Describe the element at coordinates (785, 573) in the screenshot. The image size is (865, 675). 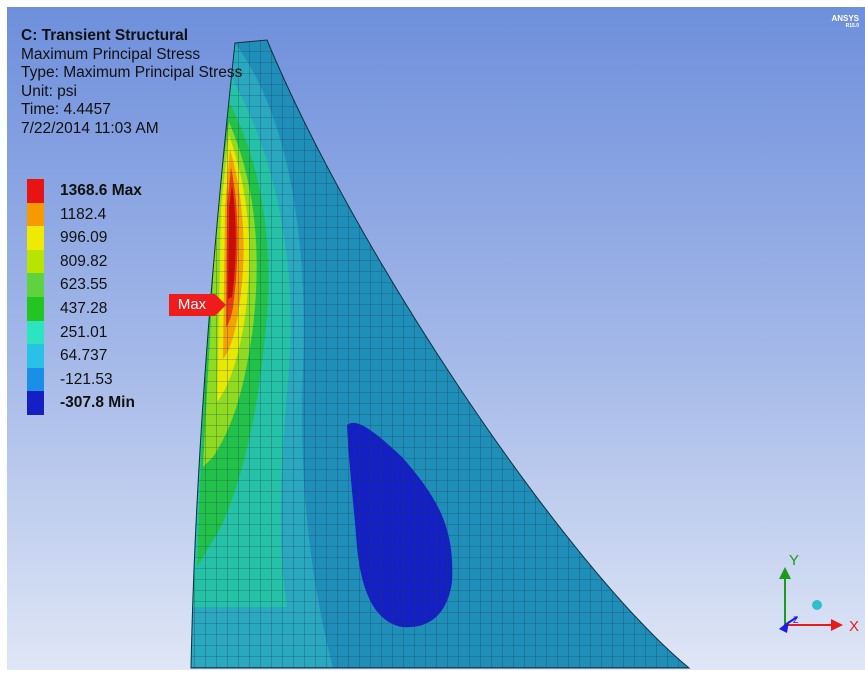
I see `y-axis-arrow-icon` at that location.